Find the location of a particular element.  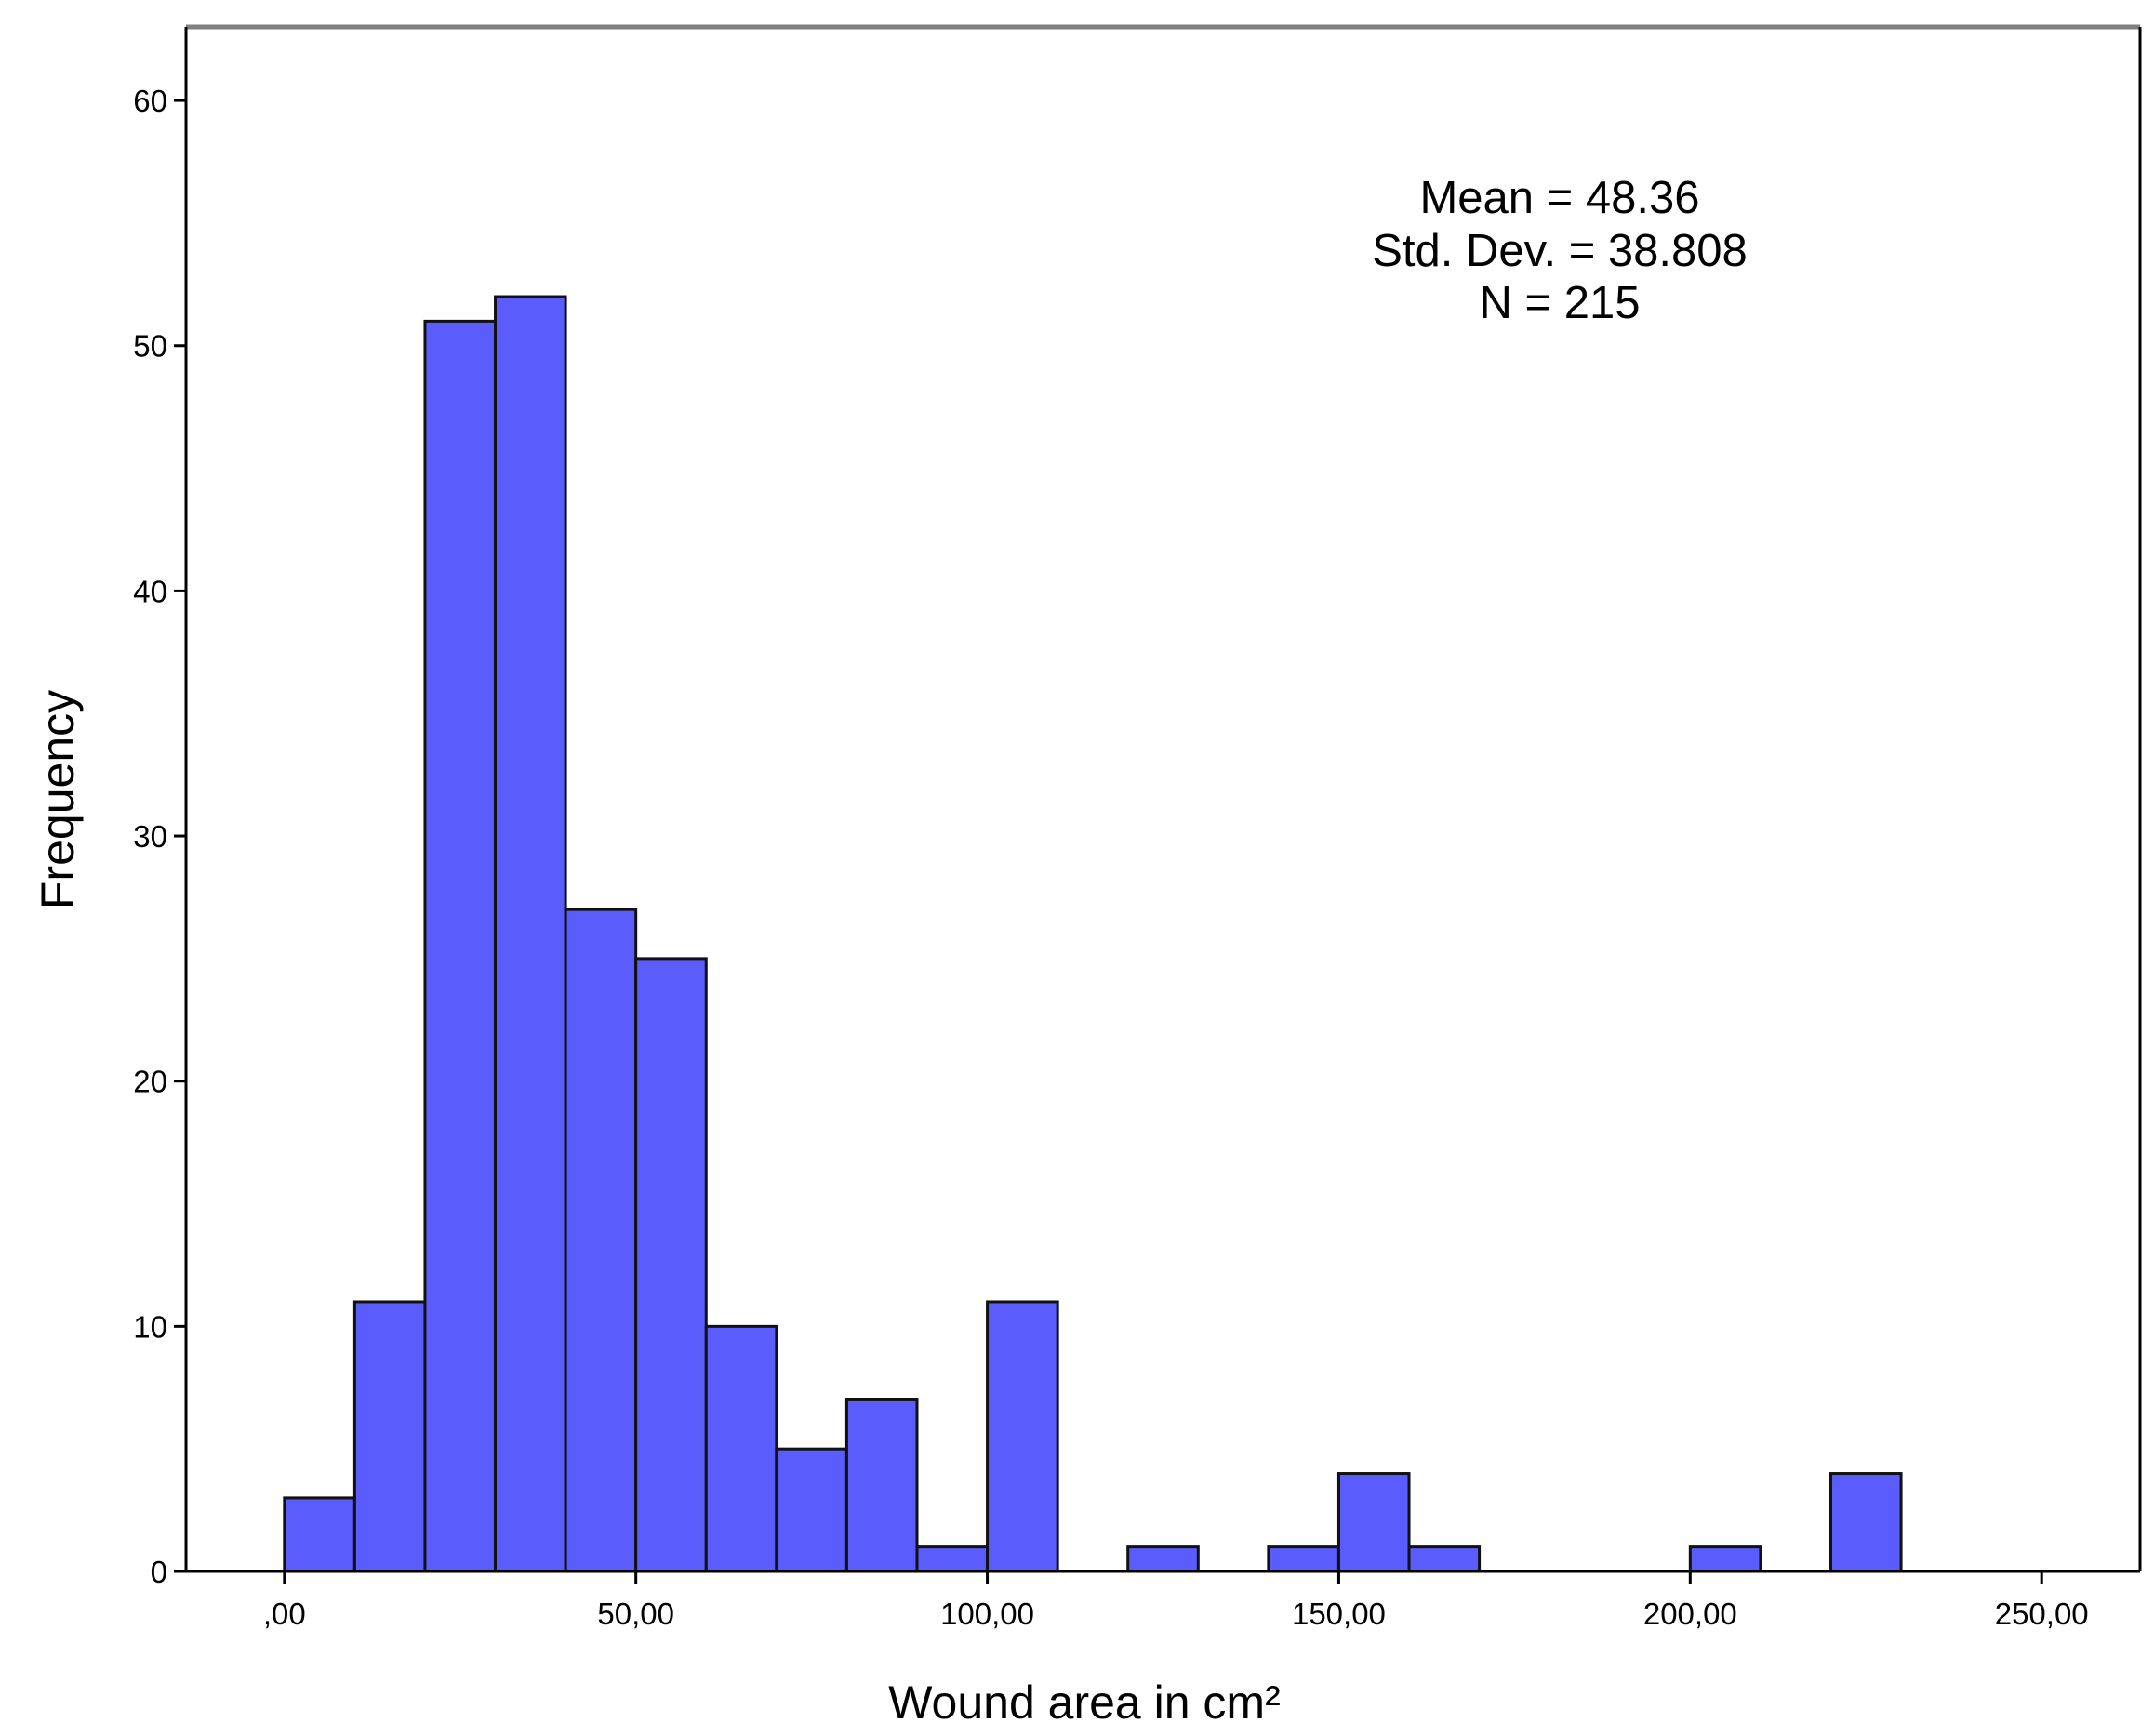

x-axis-title: Wound area in cm² is located at coordinates (1084, 1702).